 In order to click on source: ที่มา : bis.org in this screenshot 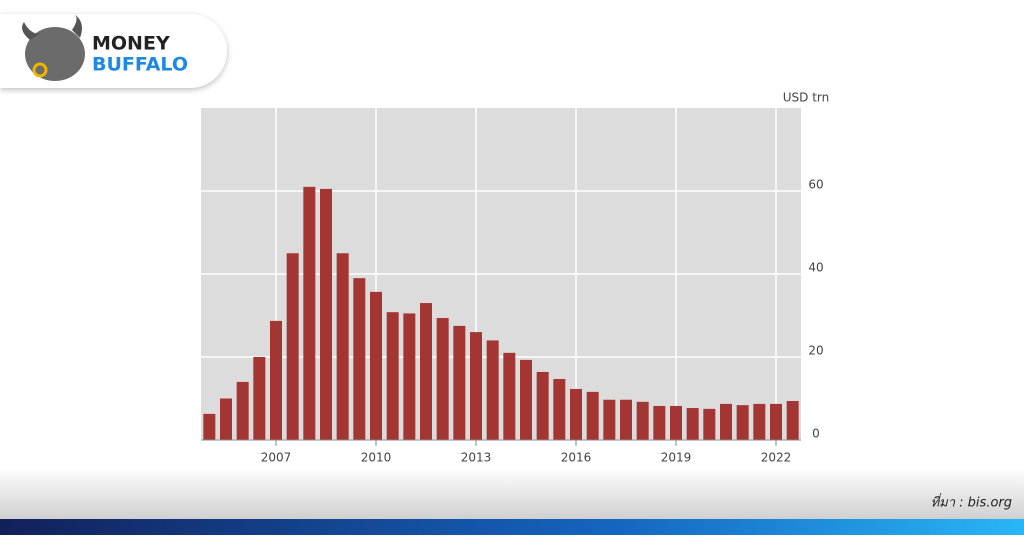, I will do `click(971, 502)`.